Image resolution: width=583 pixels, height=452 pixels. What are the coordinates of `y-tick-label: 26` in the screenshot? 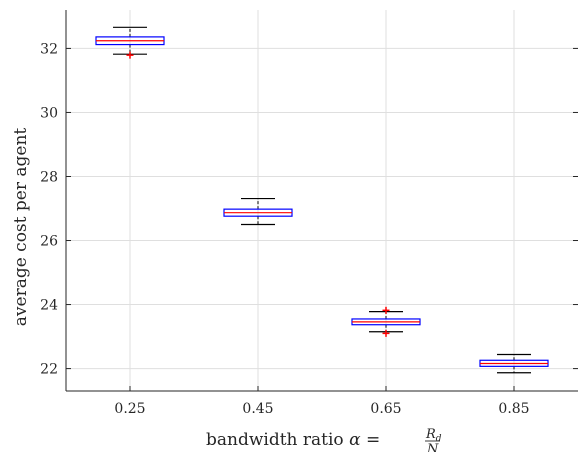 It's located at (49, 242).